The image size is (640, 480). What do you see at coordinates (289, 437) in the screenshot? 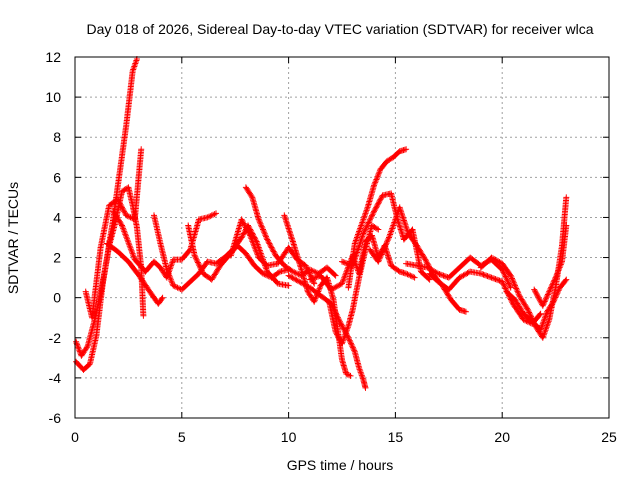
I see `x-tick-label: 10` at bounding box center [289, 437].